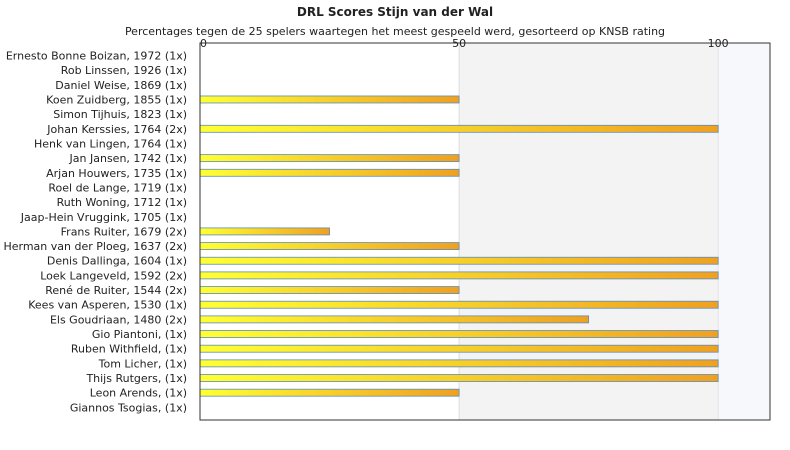  Describe the element at coordinates (116, 129) in the screenshot. I see `category-label: Johan Kerssies, 1764 (2x)` at that location.